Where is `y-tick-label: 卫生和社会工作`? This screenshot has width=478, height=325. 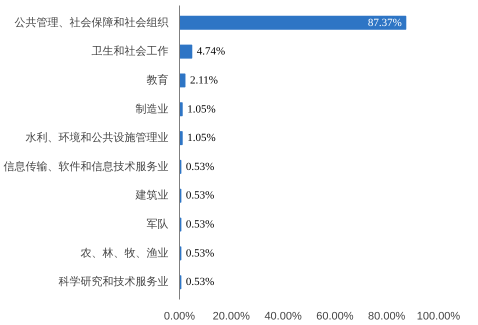 y-tick-label: 卫生和社会工作 is located at coordinates (130, 51).